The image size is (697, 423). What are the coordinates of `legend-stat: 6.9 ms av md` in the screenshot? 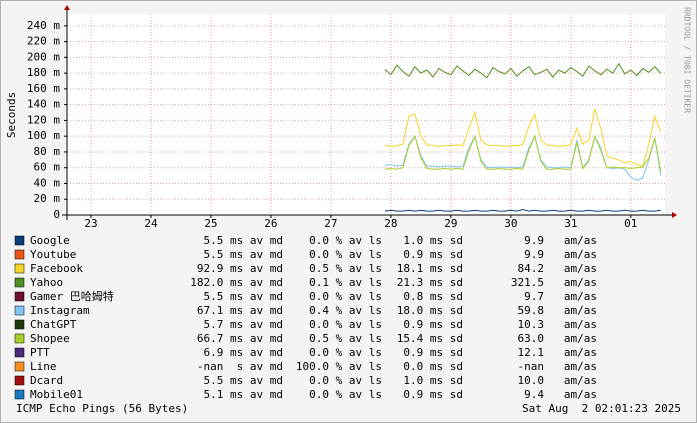 It's located at (243, 352).